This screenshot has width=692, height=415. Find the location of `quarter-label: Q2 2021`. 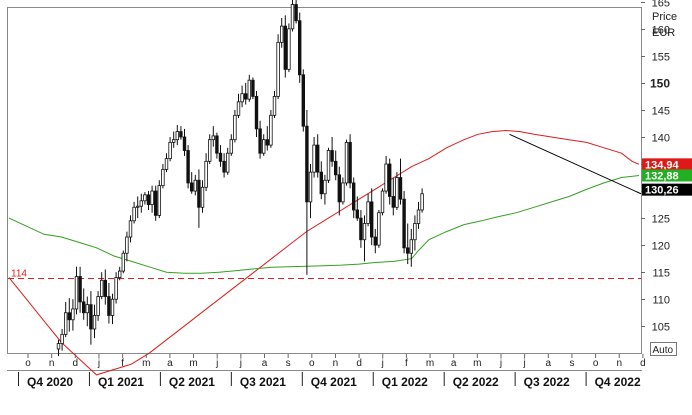

quarter-label: Q2 2021 is located at coordinates (192, 382).